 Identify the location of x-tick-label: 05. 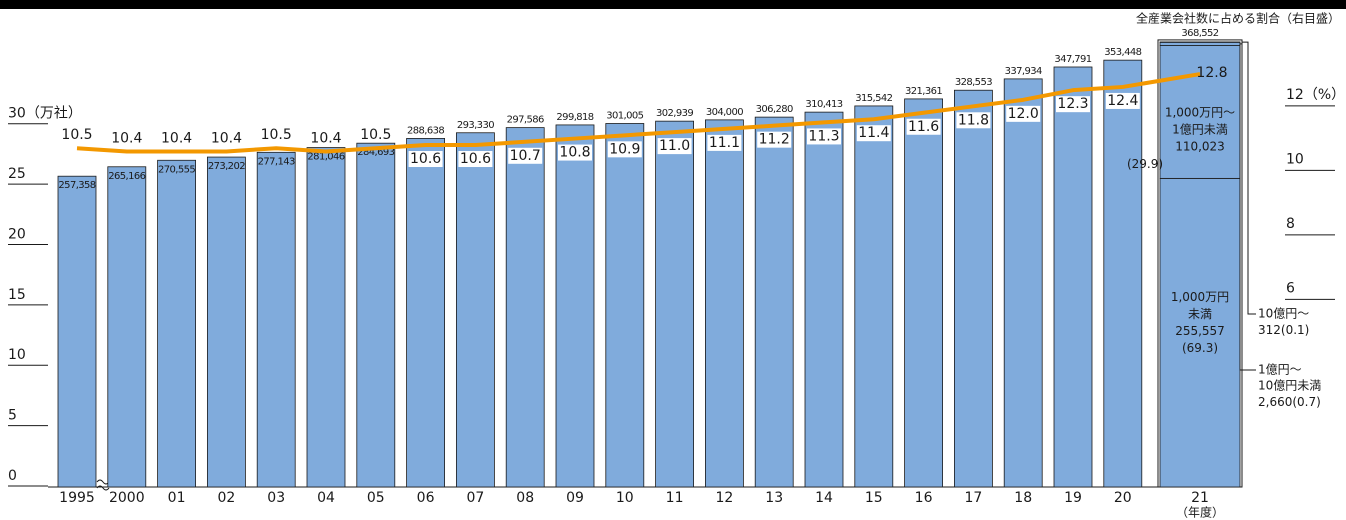
(376, 498).